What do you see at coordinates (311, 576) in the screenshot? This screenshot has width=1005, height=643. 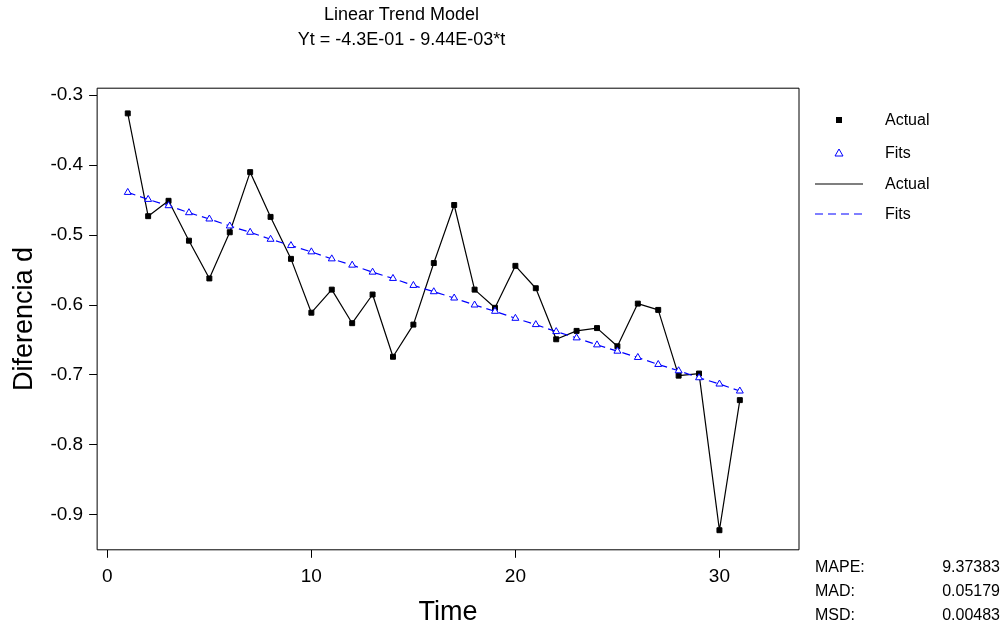 I see `x-tick-label: 10` at bounding box center [311, 576].